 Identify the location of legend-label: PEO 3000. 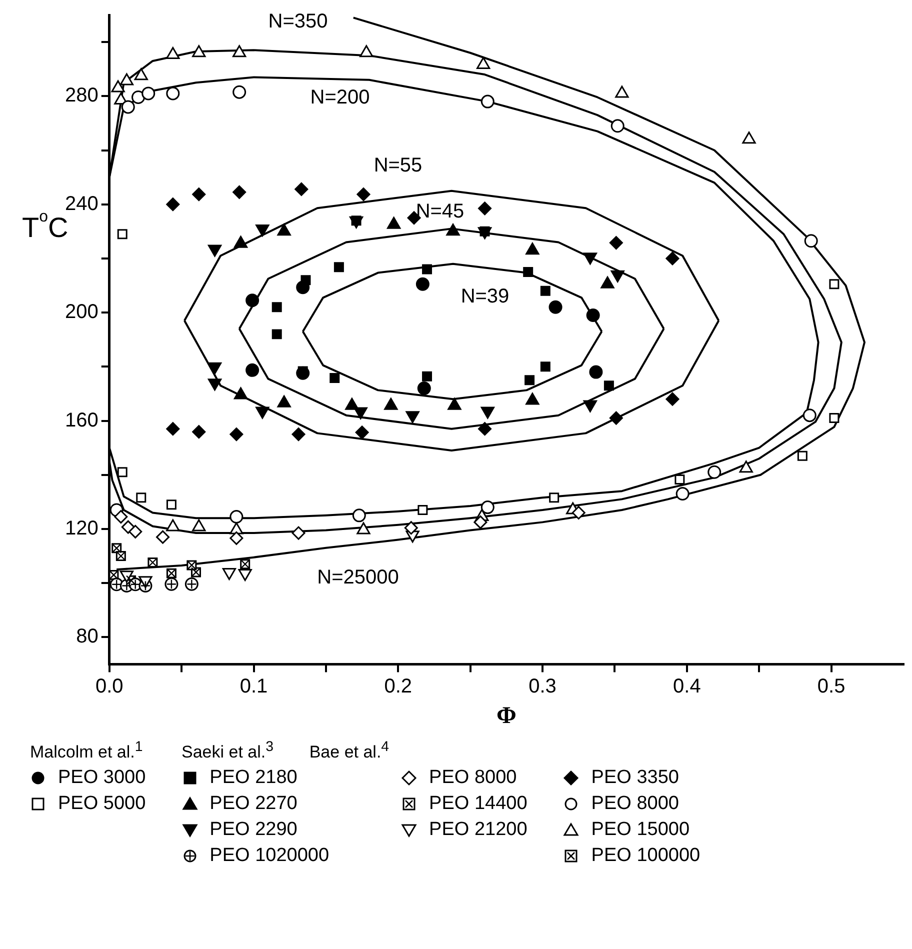
(102, 777).